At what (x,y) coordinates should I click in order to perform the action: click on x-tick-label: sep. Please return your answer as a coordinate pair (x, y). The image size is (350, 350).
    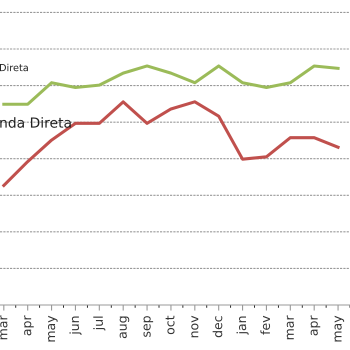
    Looking at the image, I should click on (149, 326).